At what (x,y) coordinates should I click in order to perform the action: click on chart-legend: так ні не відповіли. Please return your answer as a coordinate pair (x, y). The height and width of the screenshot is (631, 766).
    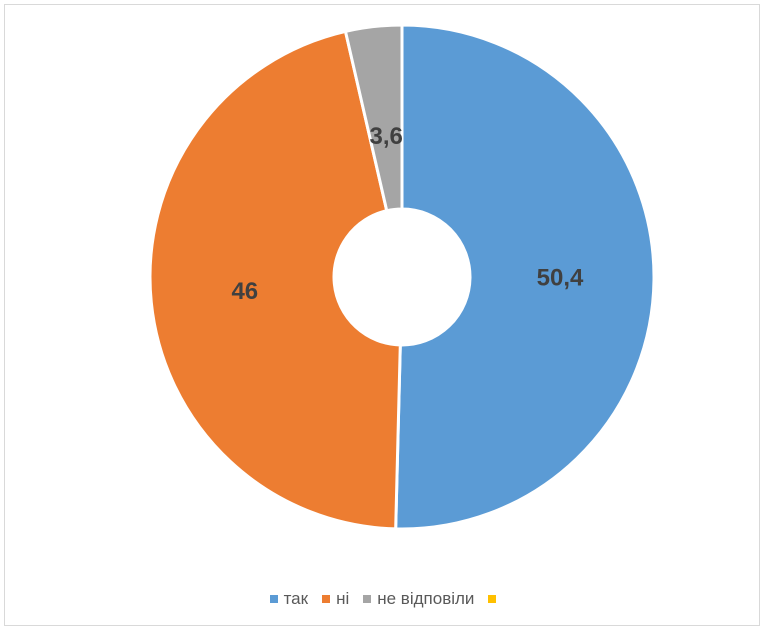
    Looking at the image, I should click on (383, 599).